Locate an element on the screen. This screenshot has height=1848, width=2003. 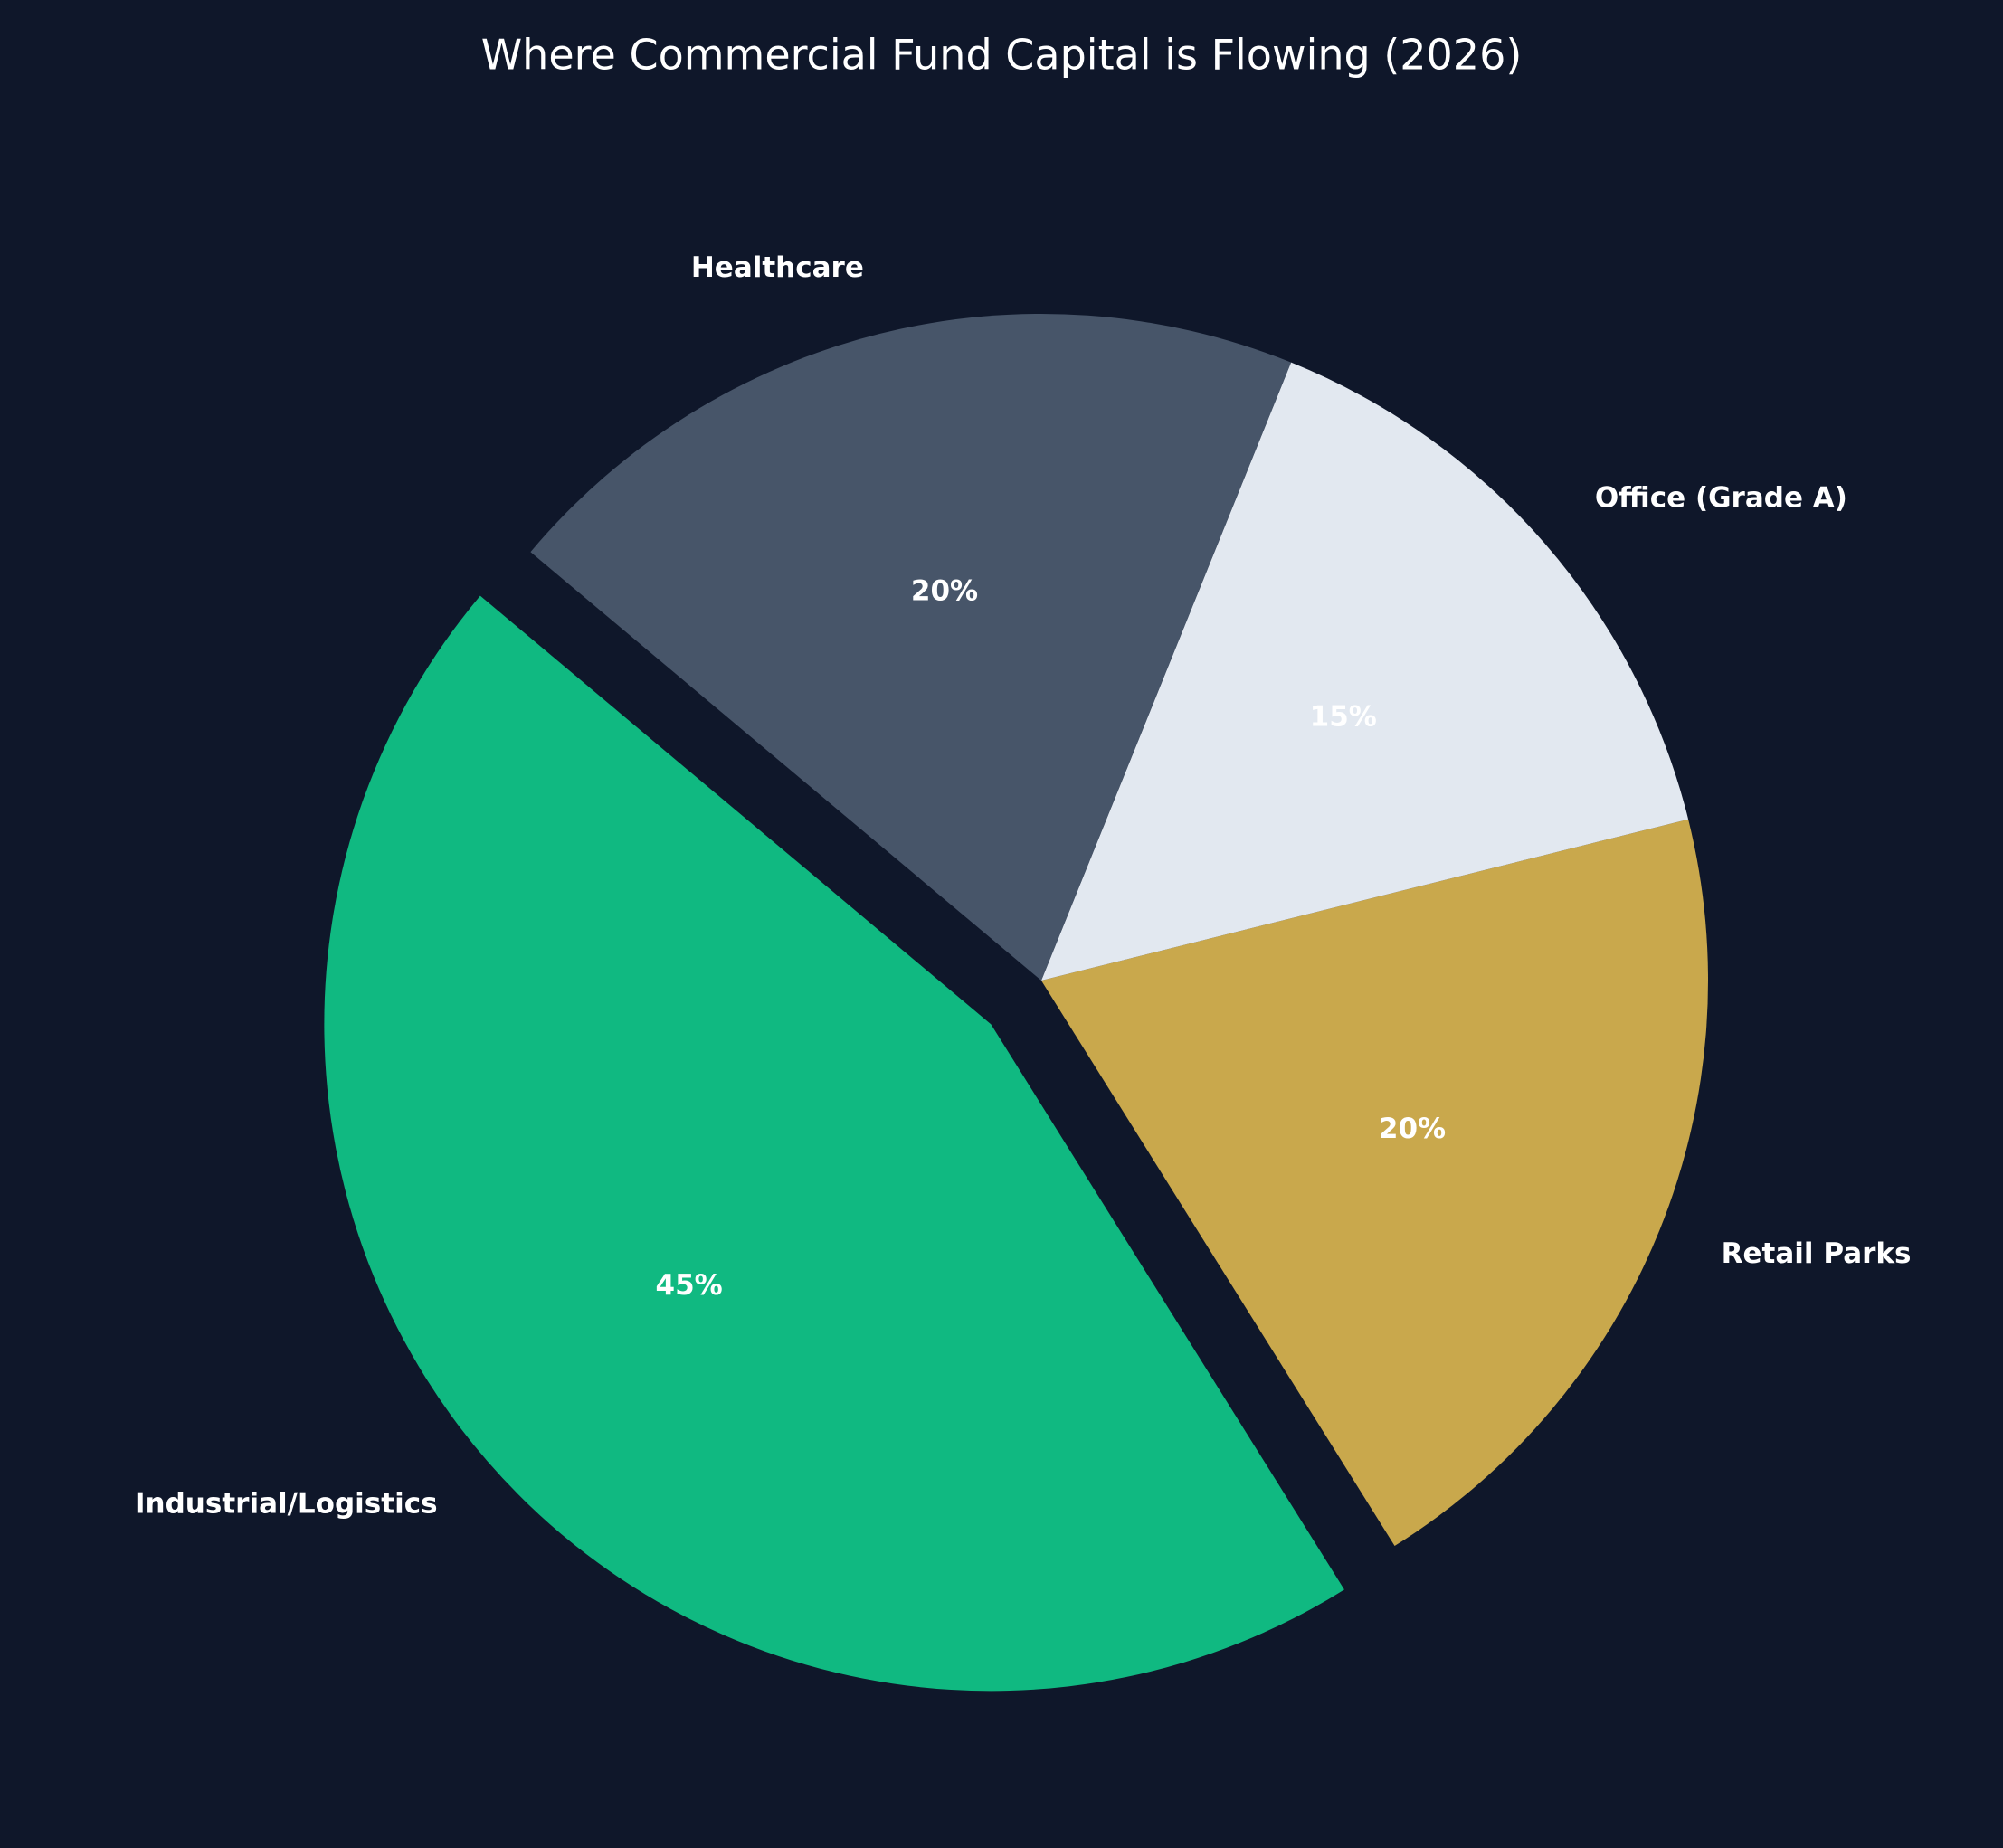
value-label: 15% is located at coordinates (1343, 716).